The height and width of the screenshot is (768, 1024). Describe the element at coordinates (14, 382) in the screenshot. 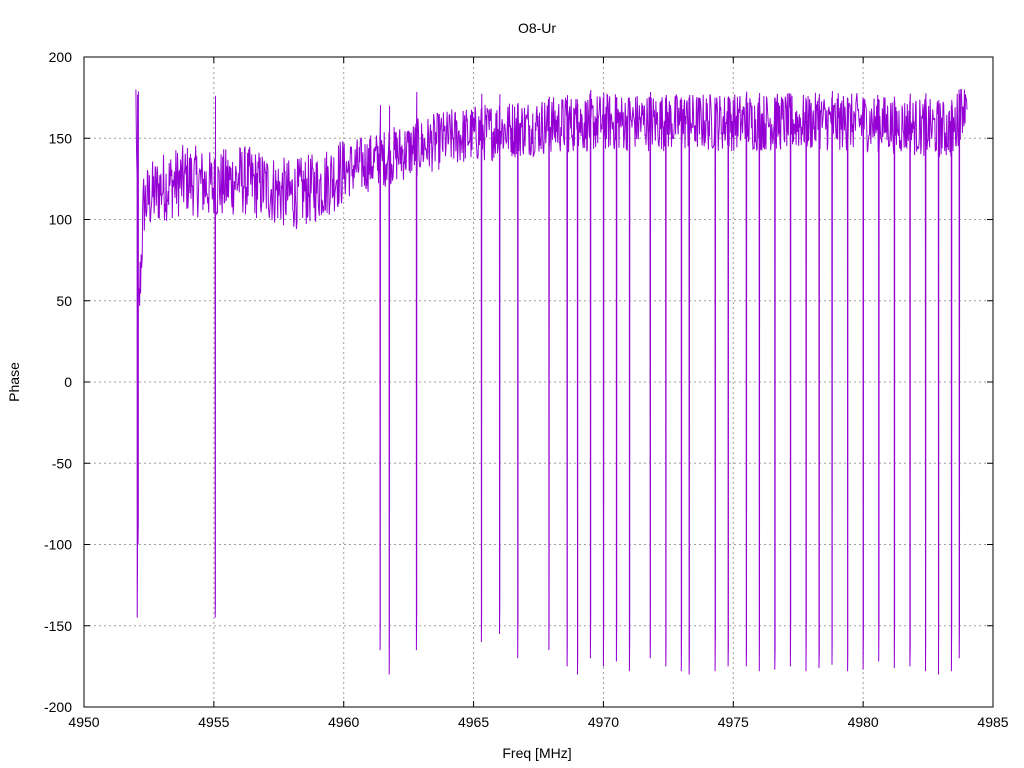

I see `y-axis-label: Phase` at that location.